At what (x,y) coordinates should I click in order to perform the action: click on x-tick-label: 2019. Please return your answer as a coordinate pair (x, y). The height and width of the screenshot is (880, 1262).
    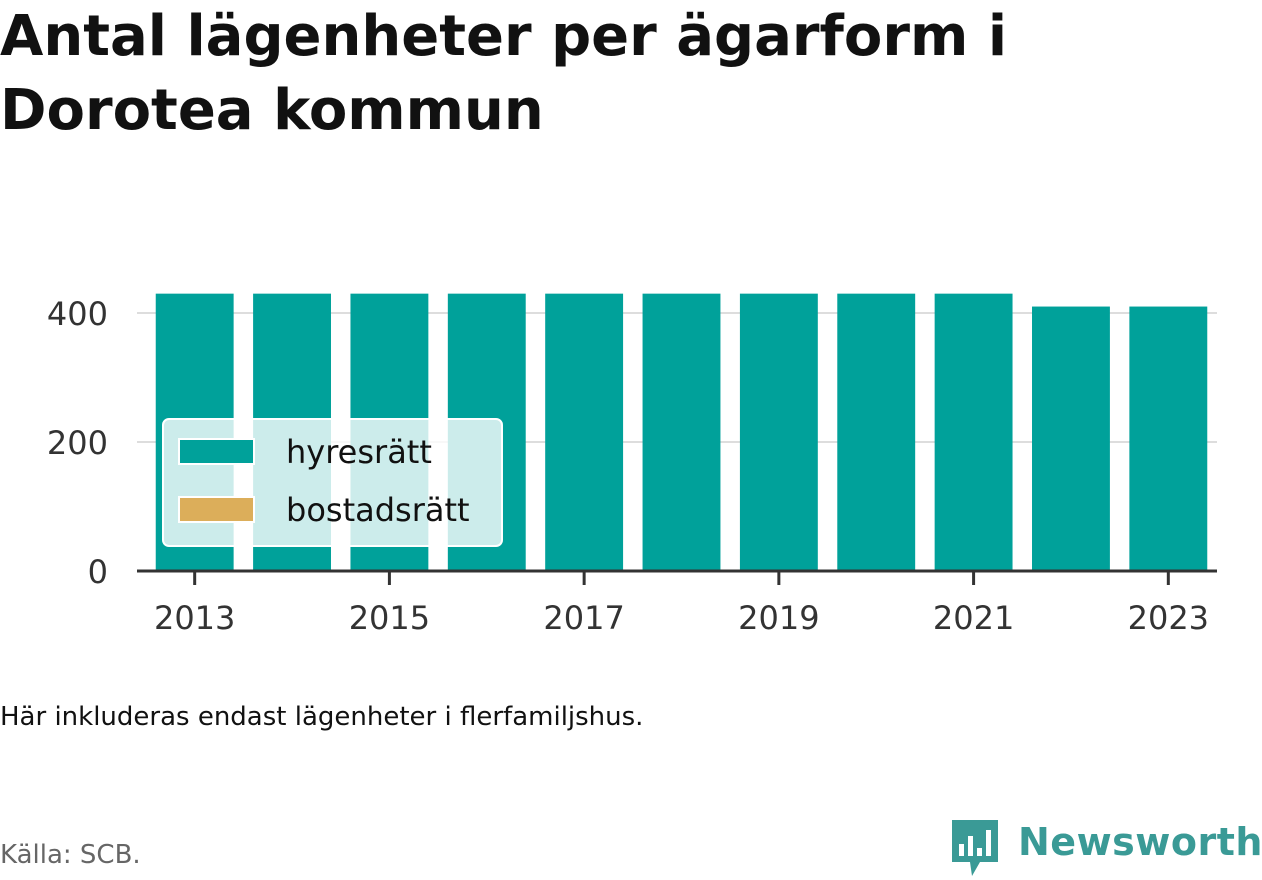
    Looking at the image, I should click on (778, 618).